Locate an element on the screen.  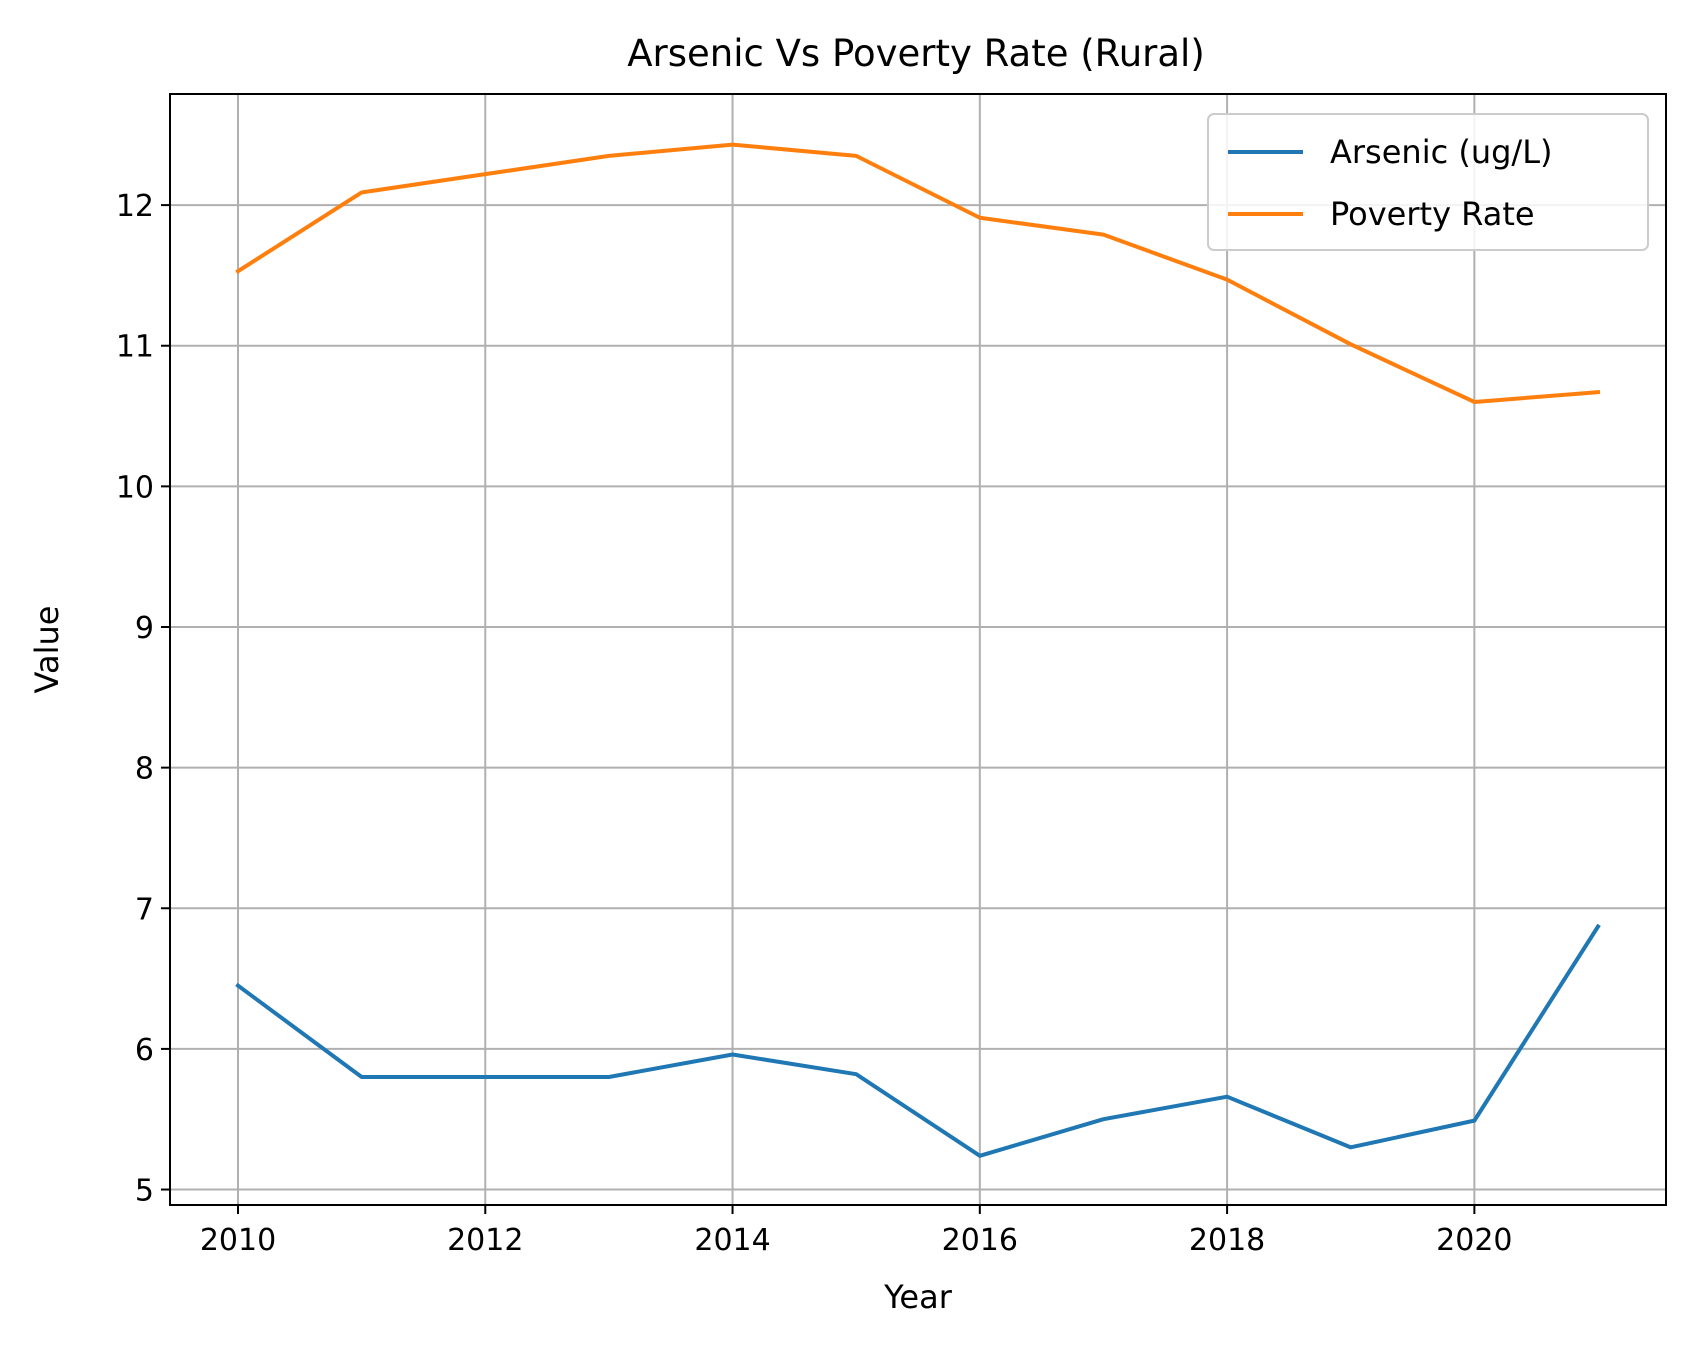
x-tick-label-1: 2012 is located at coordinates (485, 1240).